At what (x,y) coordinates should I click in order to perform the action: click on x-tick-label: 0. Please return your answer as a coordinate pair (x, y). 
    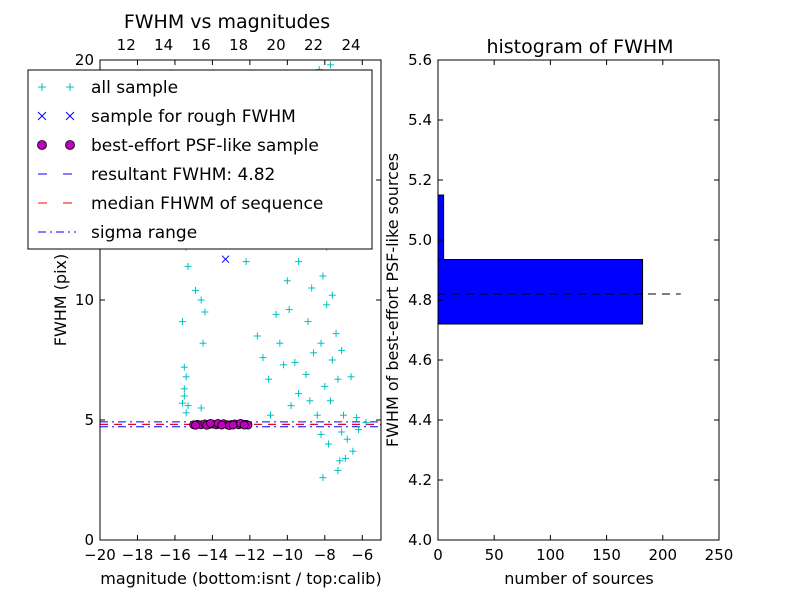
    Looking at the image, I should click on (438, 555).